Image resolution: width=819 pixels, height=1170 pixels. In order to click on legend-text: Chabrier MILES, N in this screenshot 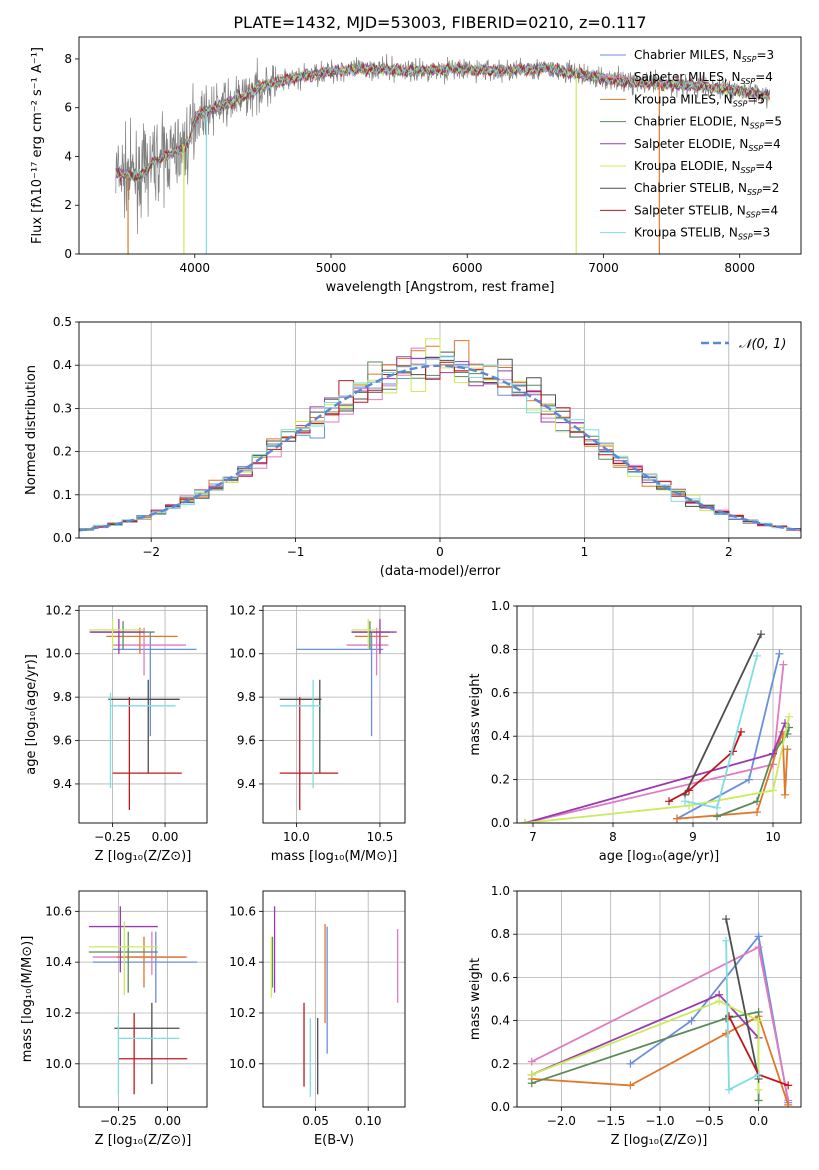, I will do `click(688, 55)`.